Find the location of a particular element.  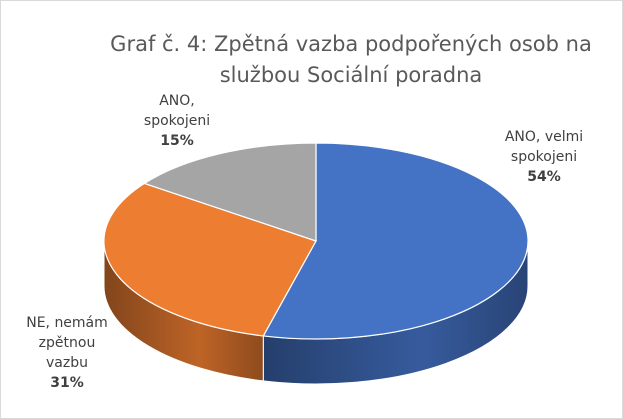

value-label: 31% is located at coordinates (67, 383).